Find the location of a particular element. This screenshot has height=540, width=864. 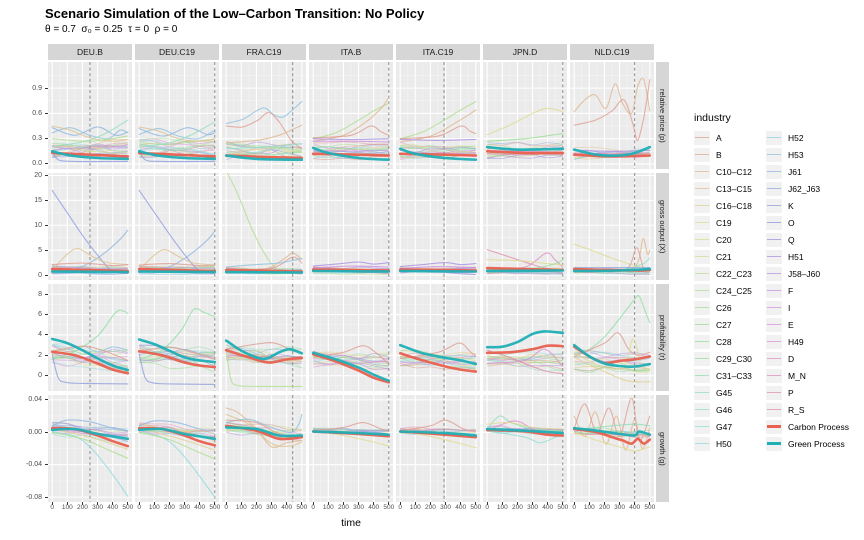

panel-canvas-JPN.D-g is located at coordinates (525, 448).